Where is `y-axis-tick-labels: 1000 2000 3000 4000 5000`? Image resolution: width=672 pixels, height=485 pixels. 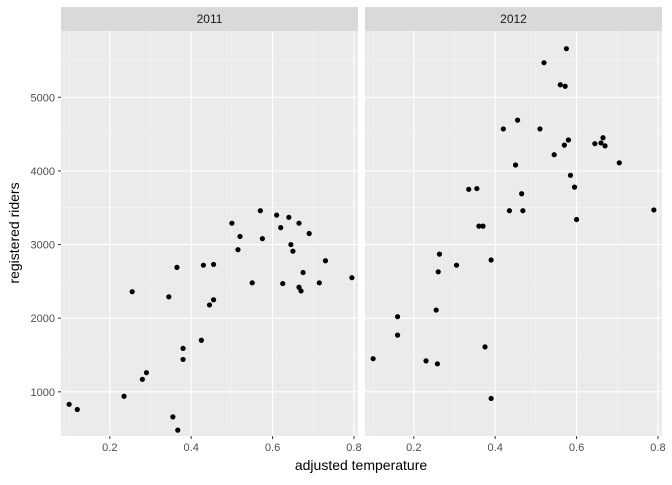 y-axis-tick-labels: 1000 2000 3000 4000 5000 is located at coordinates (46, 245).